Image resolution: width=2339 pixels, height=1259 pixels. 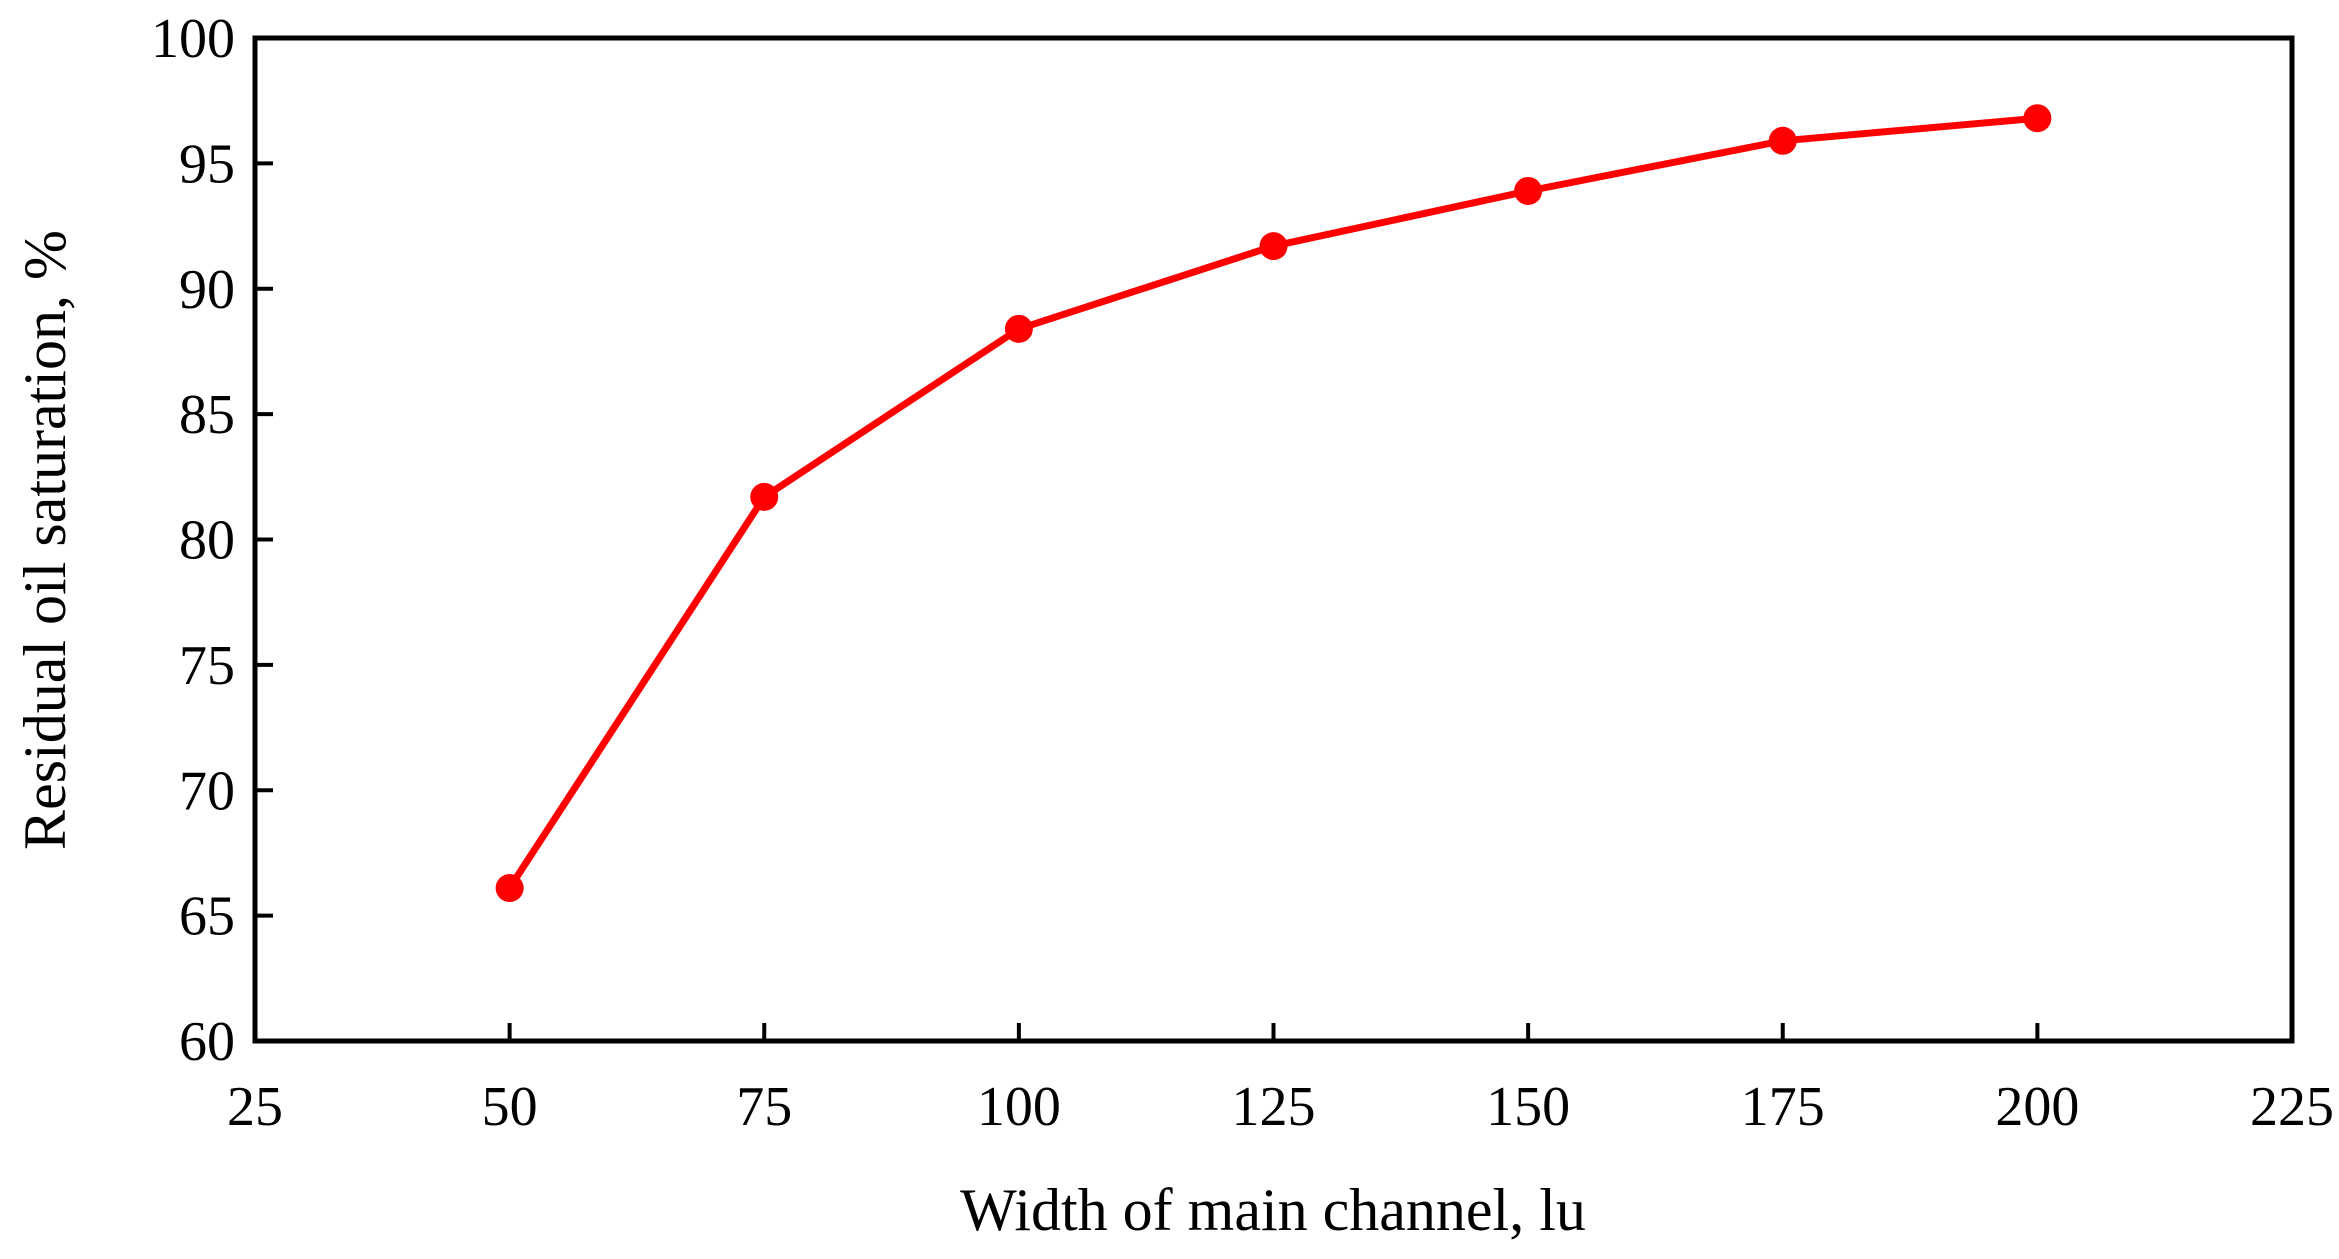 I want to click on y-tick-label: 95, so click(x=207, y=164).